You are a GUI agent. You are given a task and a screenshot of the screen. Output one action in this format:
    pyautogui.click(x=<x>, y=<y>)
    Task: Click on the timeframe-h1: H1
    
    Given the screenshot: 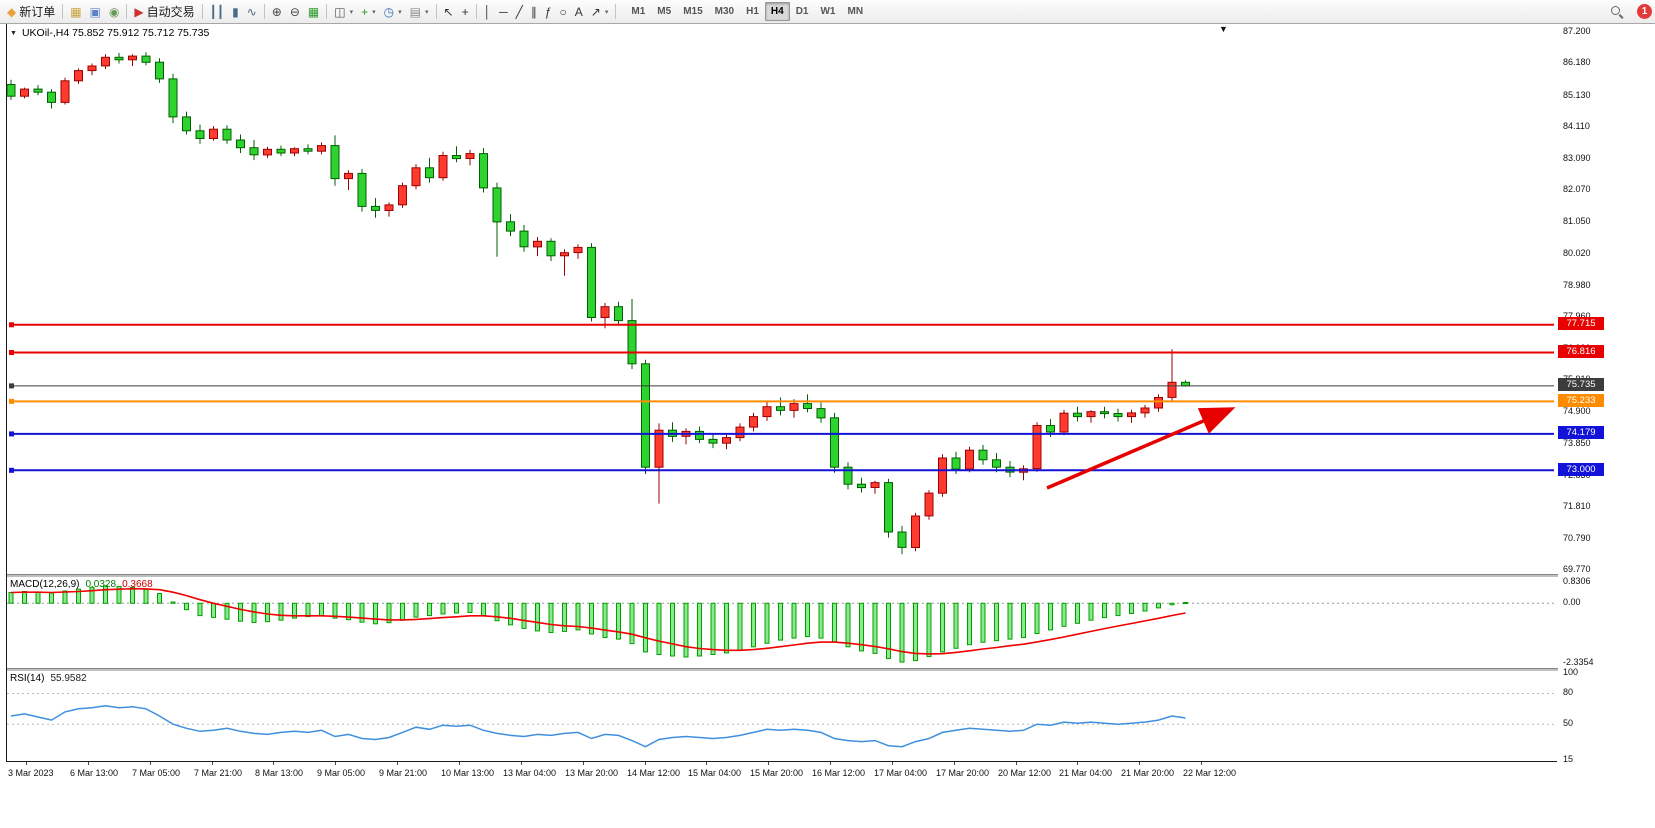 What is the action you would take?
    pyautogui.click(x=752, y=11)
    